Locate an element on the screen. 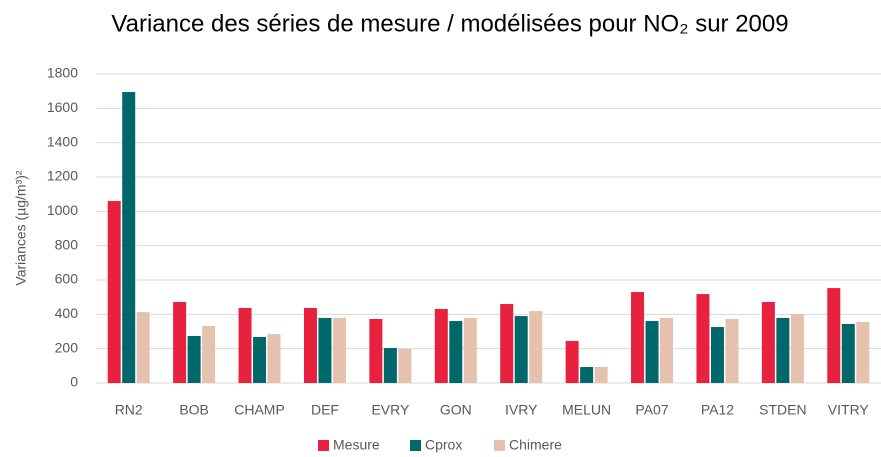 Image resolution: width=881 pixels, height=457 pixels. y-tick-label: 1200 is located at coordinates (62, 176).